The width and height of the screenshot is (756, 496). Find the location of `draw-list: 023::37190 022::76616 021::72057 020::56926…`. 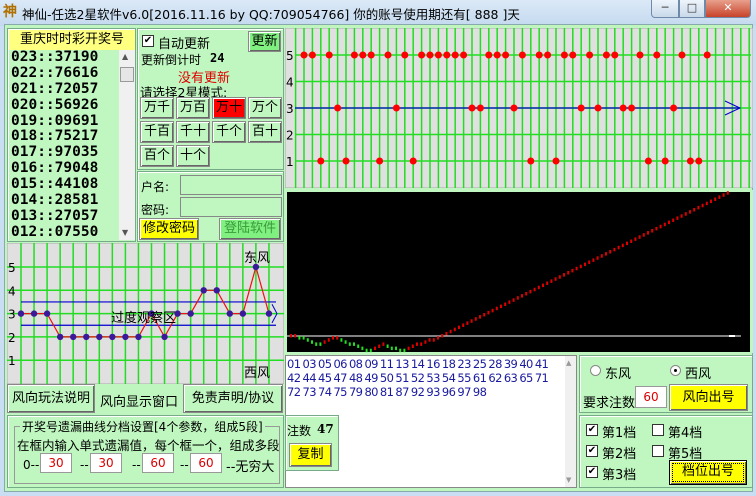

draw-list: 023::37190 022::76616 021::72057 020::56926… is located at coordinates (64, 145).